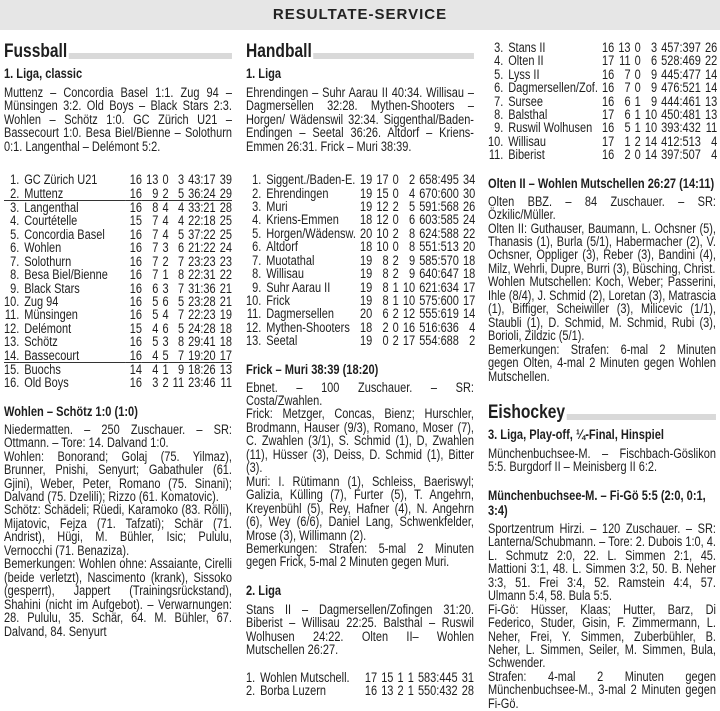 The image size is (720, 711). What do you see at coordinates (181, 180) in the screenshot?
I see `cell-losses: 3` at bounding box center [181, 180].